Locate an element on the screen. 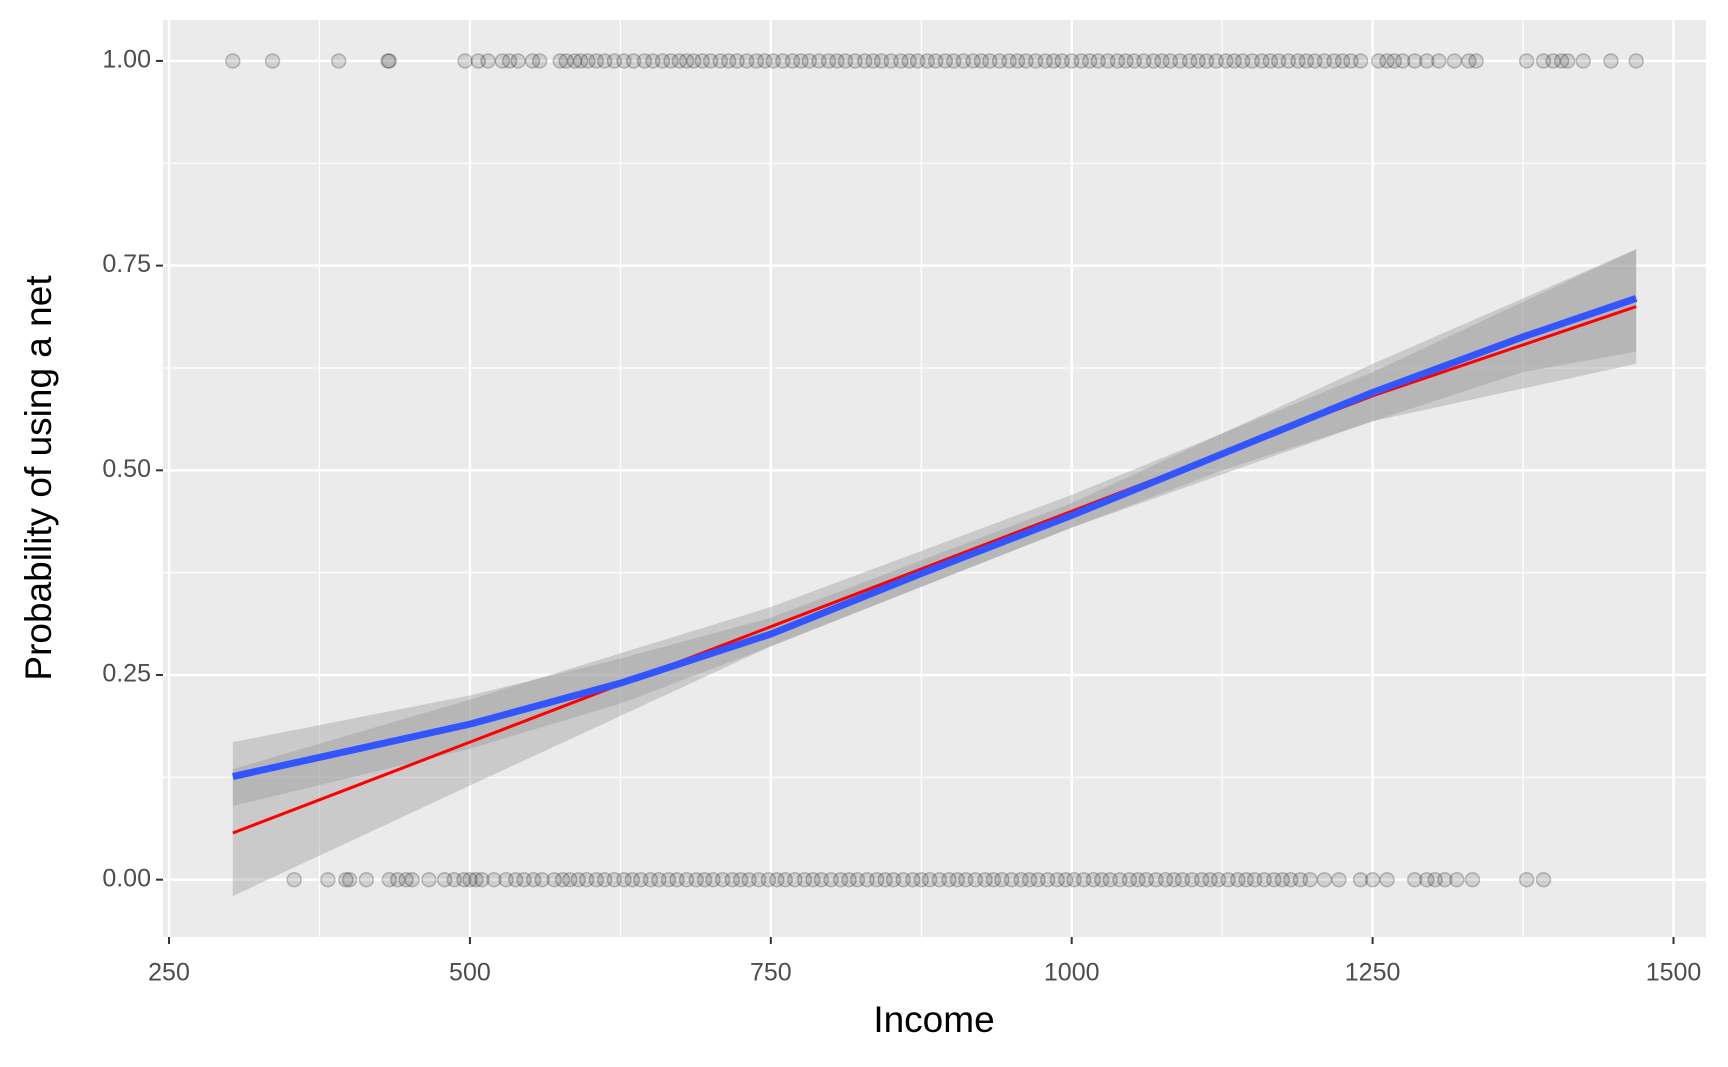 The height and width of the screenshot is (1067, 1728). x-tick-label: 1500 is located at coordinates (1674, 973).